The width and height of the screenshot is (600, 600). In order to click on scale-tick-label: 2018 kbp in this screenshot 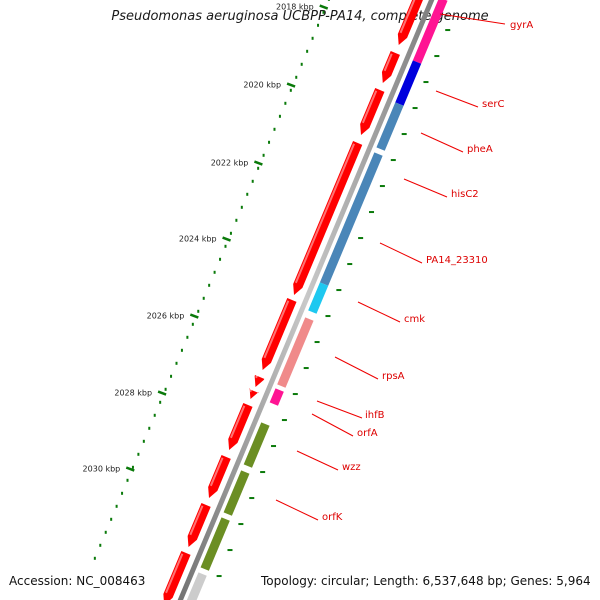, I will do `click(295, 7)`.